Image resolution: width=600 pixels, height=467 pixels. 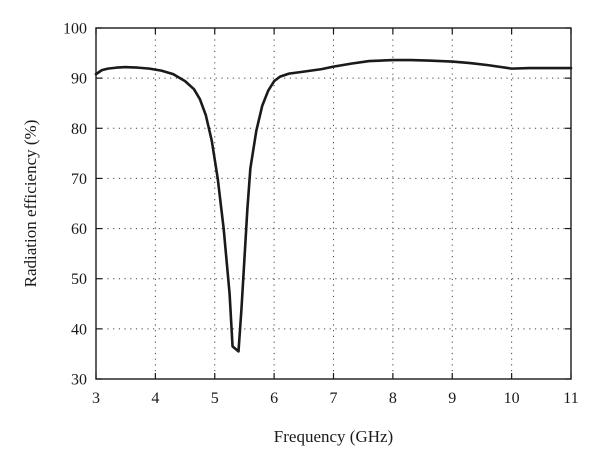 I want to click on x-tick-label-11: 11, so click(x=570, y=398).